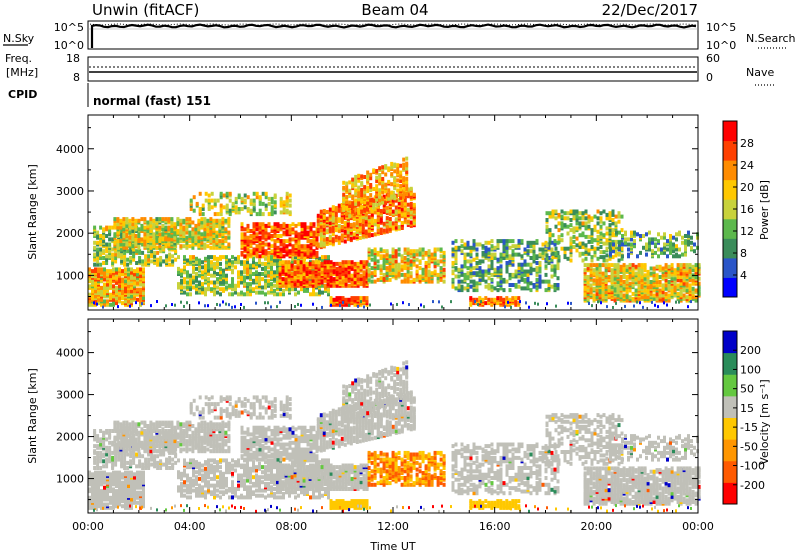  What do you see at coordinates (18, 58) in the screenshot?
I see `freq-label-line1: Freq.` at bounding box center [18, 58].